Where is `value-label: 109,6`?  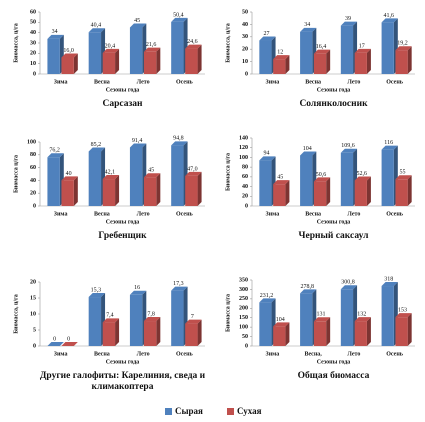
value-label: 109,6 is located at coordinates (348, 146).